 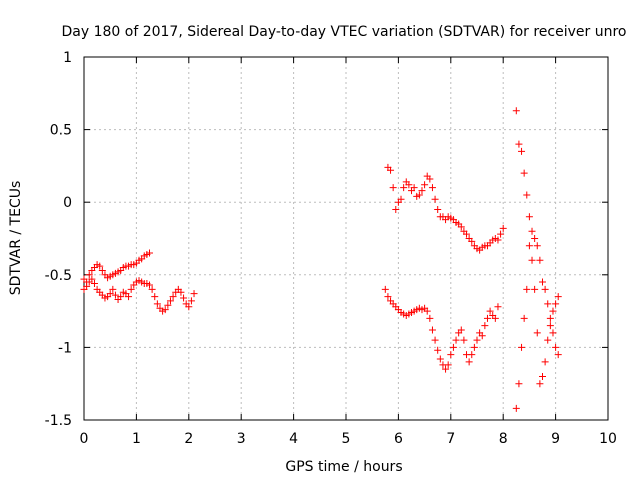 I want to click on y-axis-label: SDTVAR / TECUs, so click(x=16, y=238).